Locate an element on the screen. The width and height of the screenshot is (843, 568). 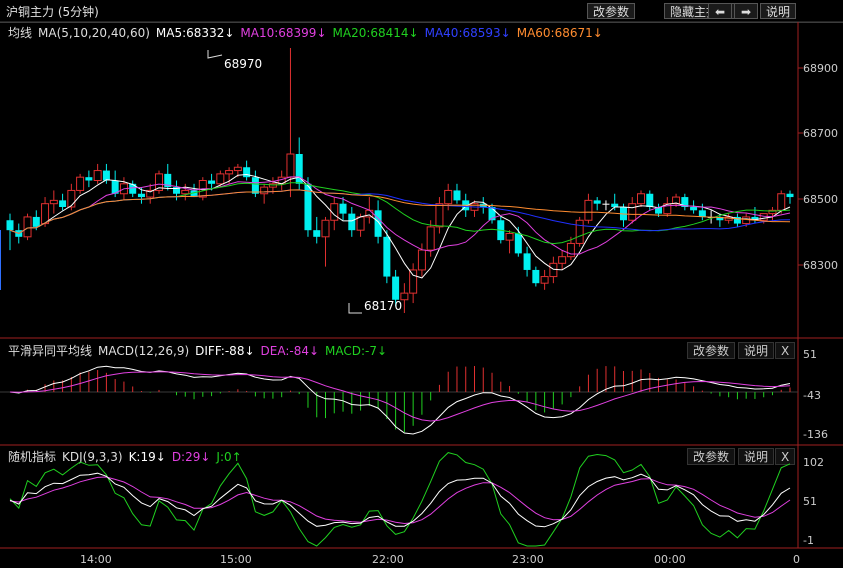
macd-dea: DEA:-84↓ is located at coordinates (290, 351).